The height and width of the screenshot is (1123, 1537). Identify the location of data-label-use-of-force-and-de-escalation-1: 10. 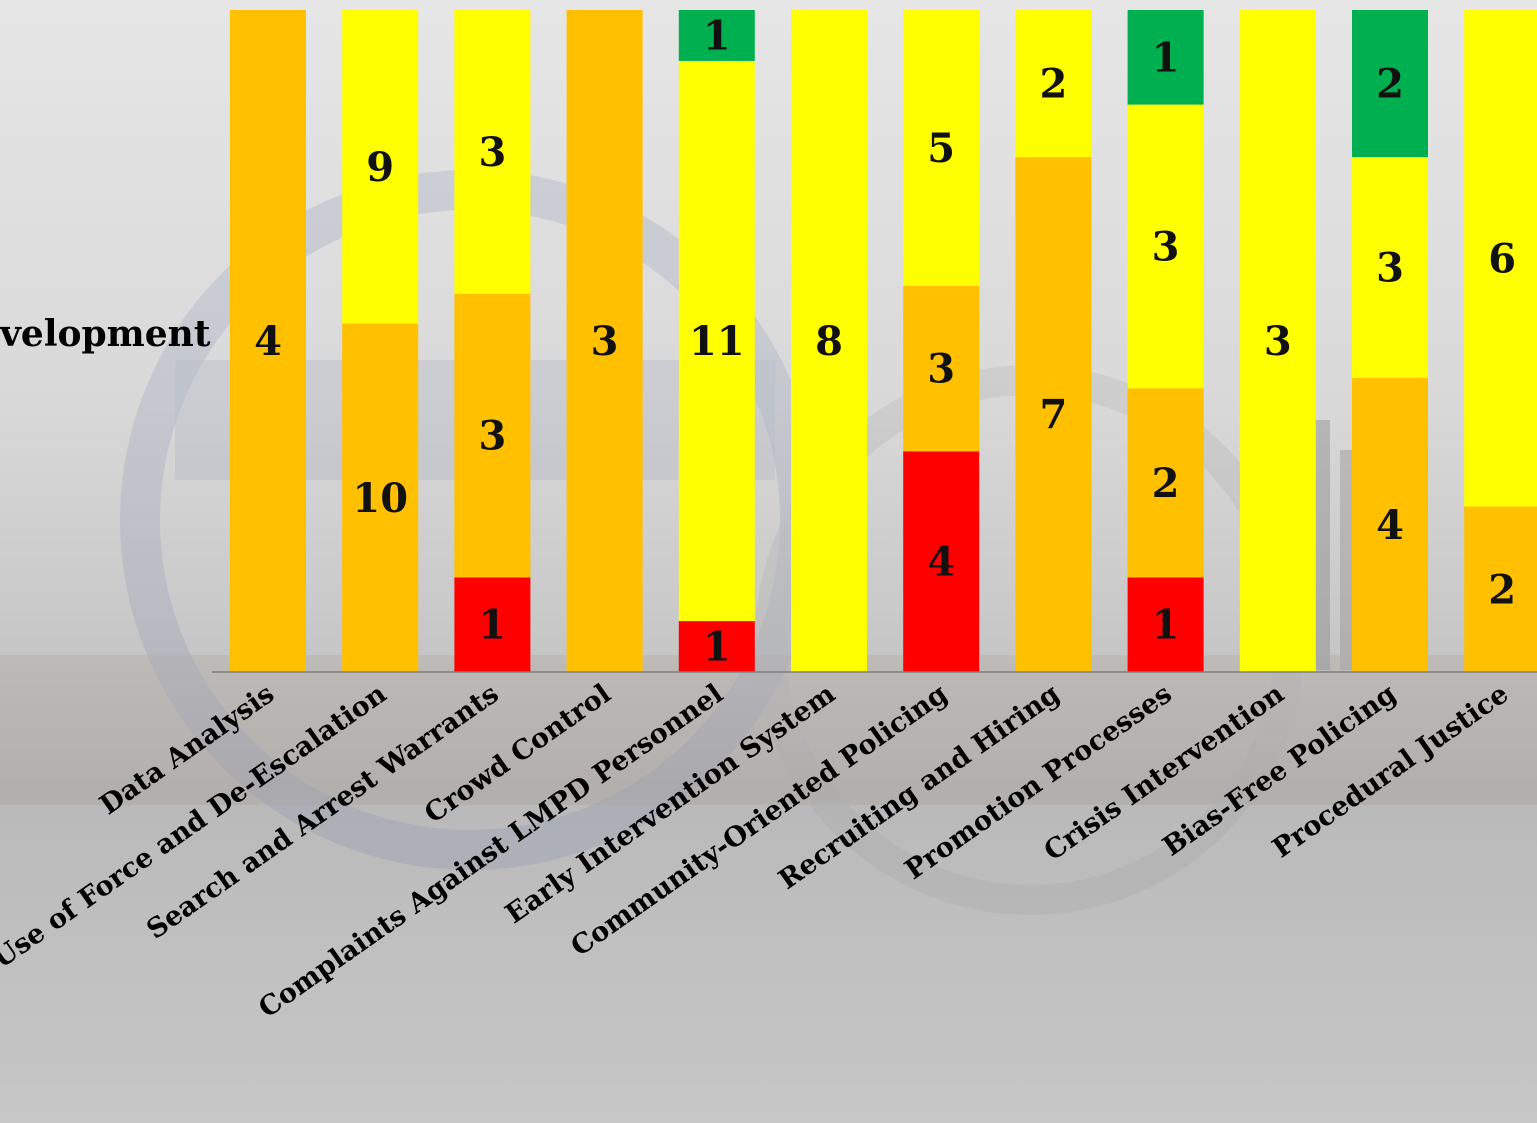
(380, 498).